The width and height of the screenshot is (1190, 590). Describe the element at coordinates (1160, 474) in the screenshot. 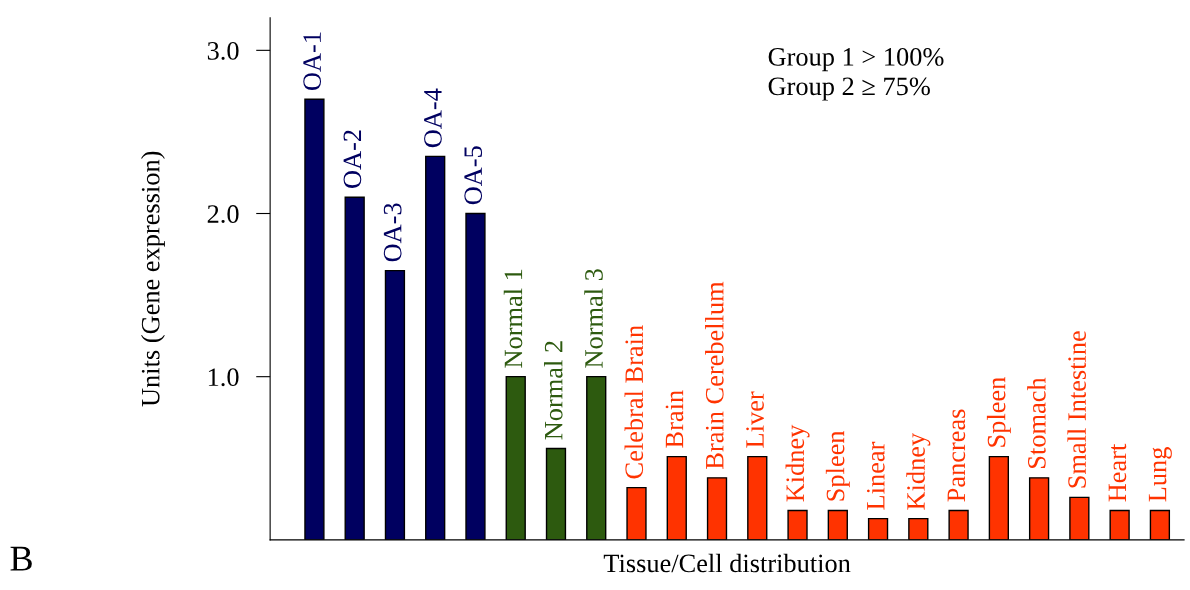

I see `x-tick-label: Lung` at that location.